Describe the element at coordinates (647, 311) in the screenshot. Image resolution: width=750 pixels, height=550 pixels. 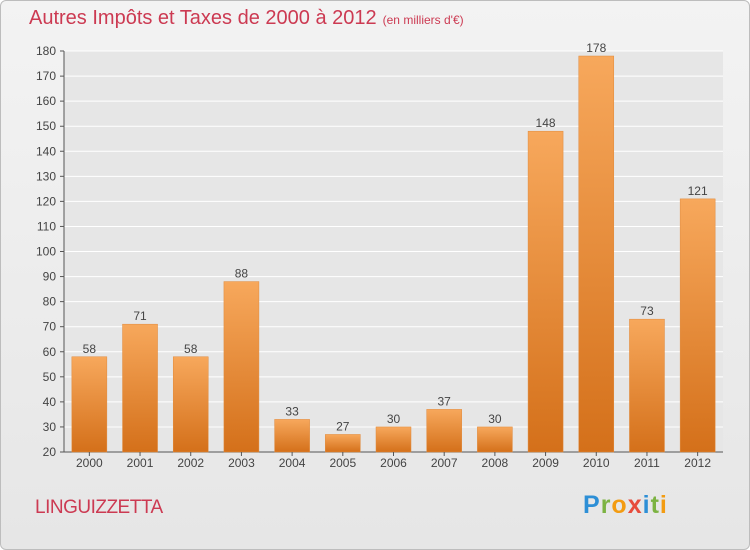
I see `data-label: 73` at that location.